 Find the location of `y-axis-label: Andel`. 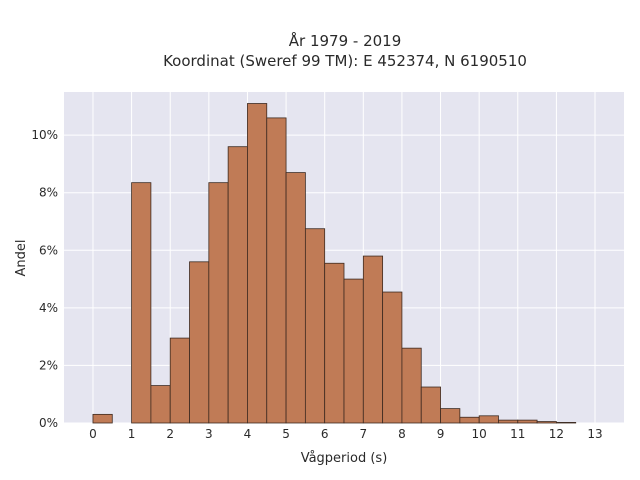

y-axis-label: Andel is located at coordinates (21, 258).